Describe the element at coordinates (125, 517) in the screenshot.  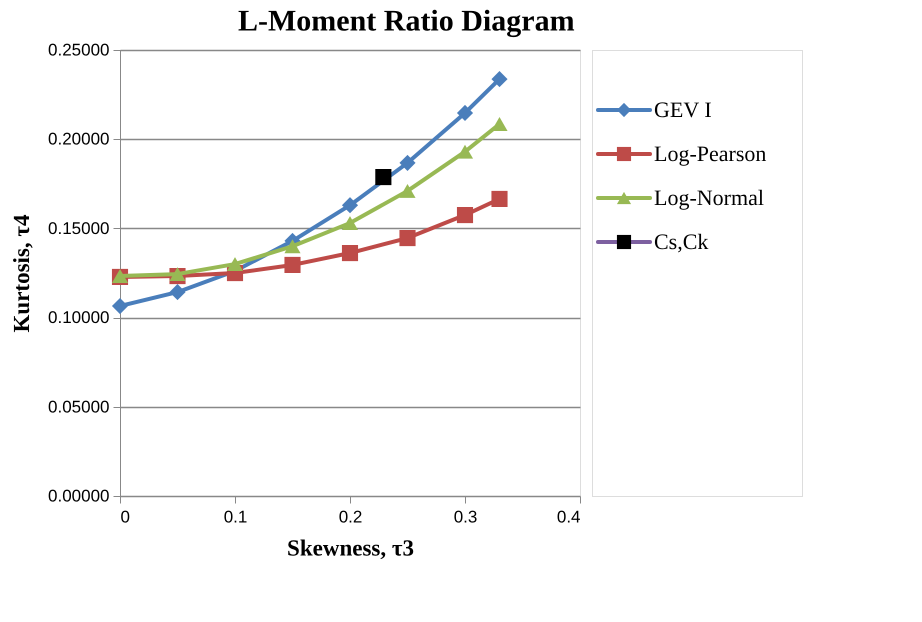
I see `x-tick-label: 0` at that location.